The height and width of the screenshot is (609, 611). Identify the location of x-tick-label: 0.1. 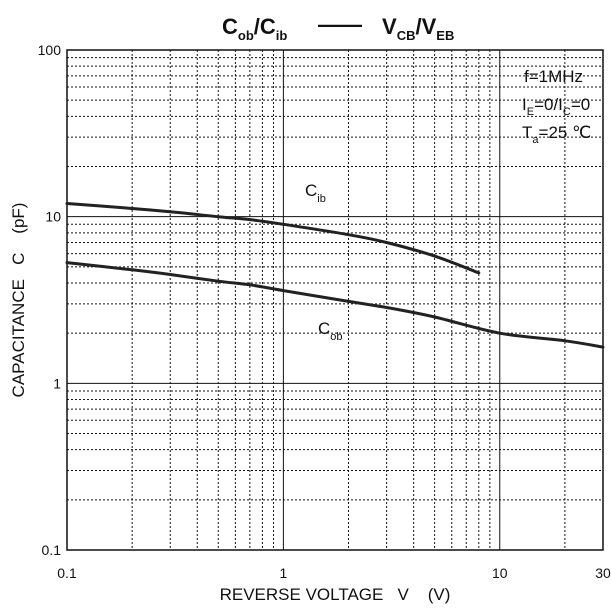
(67, 573).